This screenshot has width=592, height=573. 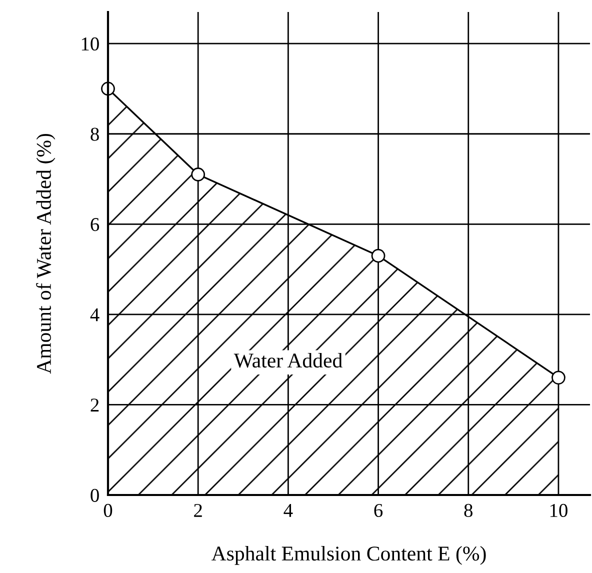 What do you see at coordinates (46, 254) in the screenshot?
I see `y-axis-title: Amount of Water Added (%)` at bounding box center [46, 254].